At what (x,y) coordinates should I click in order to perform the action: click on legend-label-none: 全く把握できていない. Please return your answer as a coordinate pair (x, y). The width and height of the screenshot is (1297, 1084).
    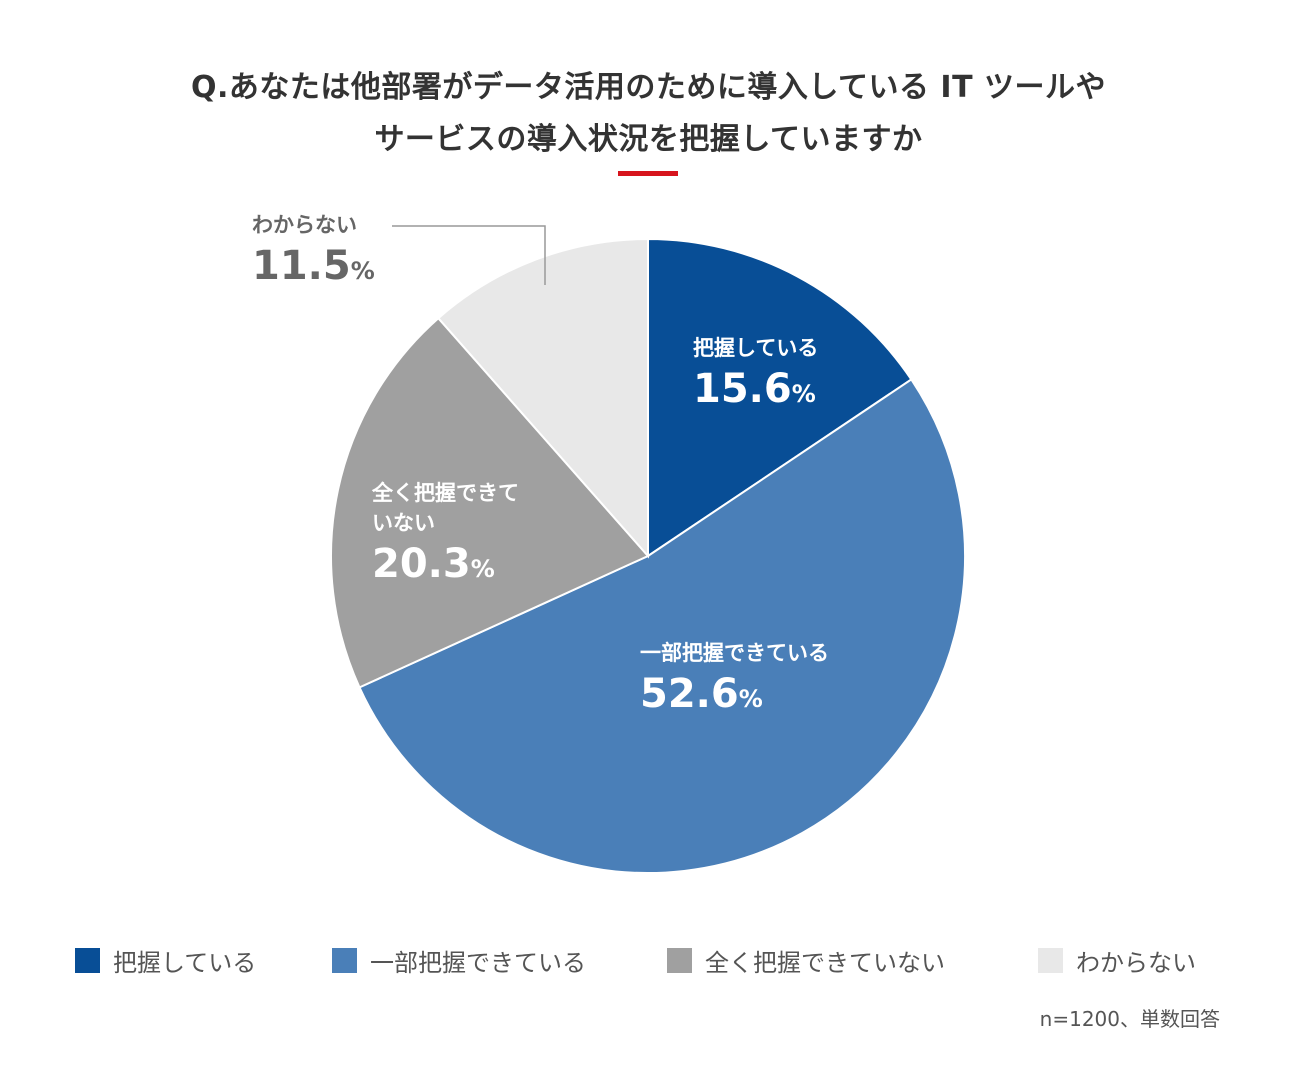
    Looking at the image, I should click on (825, 963).